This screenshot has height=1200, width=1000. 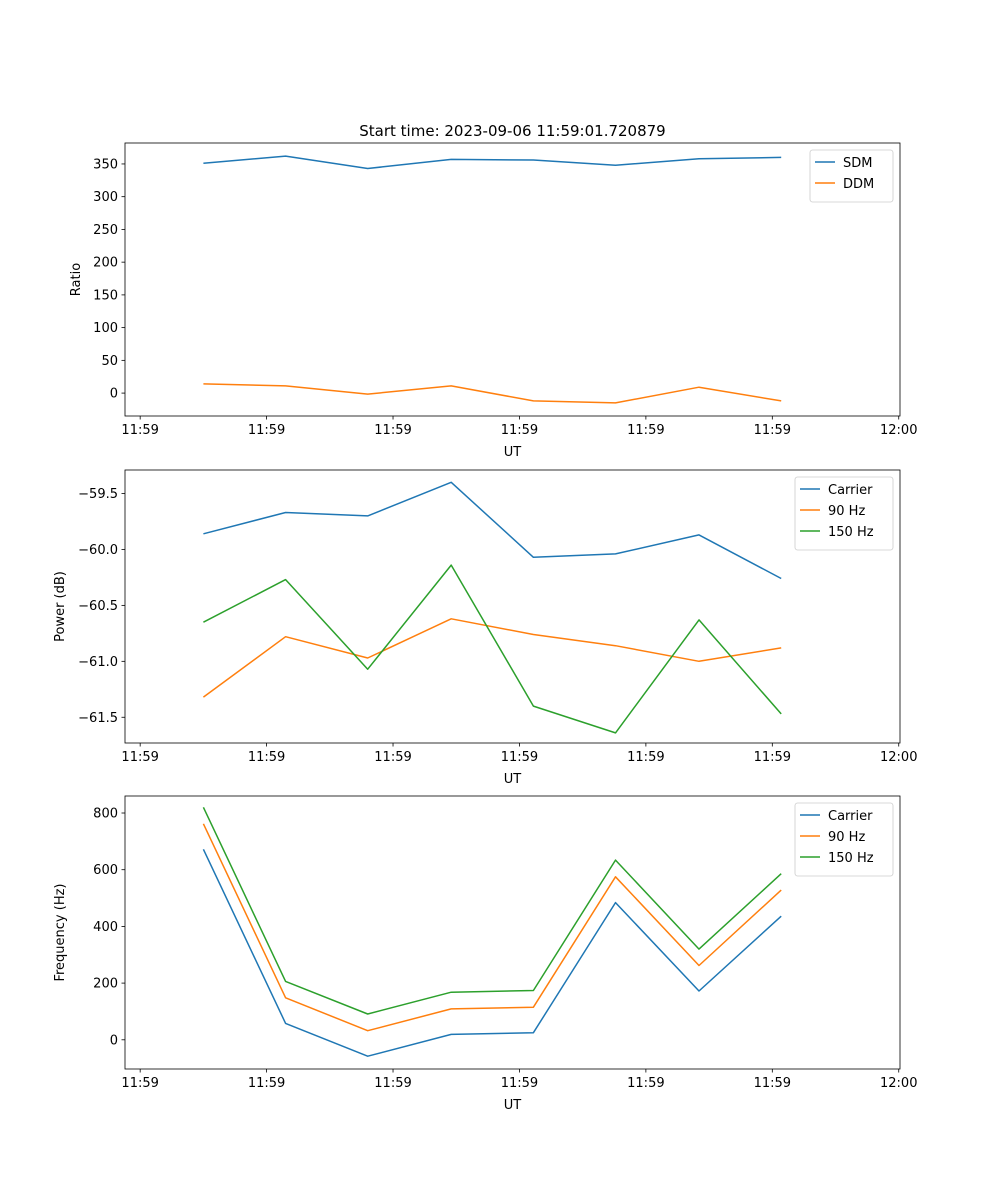 What do you see at coordinates (109, 361) in the screenshot?
I see `y-tick-label: 50` at bounding box center [109, 361].